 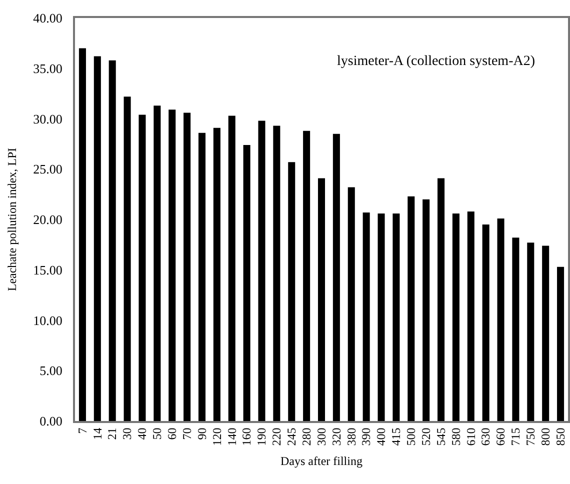 What do you see at coordinates (381, 437) in the screenshot?
I see `x-tick-label: 400` at bounding box center [381, 437].